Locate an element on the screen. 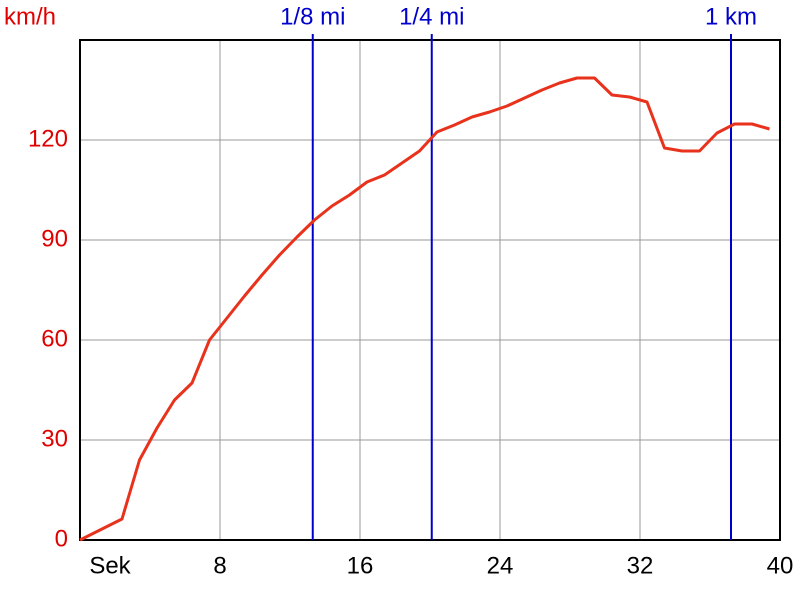  x-tick-label: 8 is located at coordinates (219, 565).